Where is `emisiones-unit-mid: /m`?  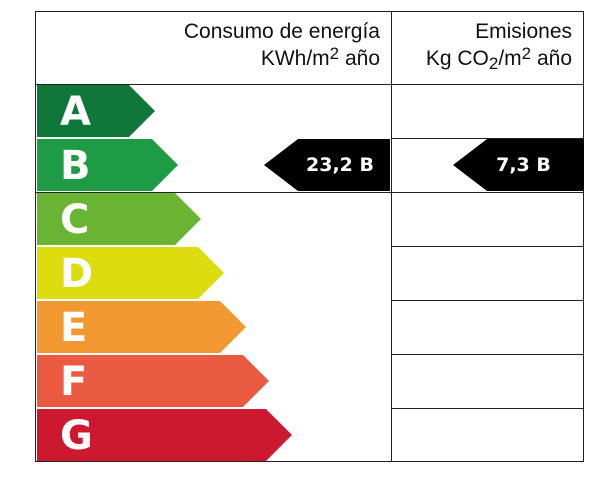
emisiones-unit-mid: /m is located at coordinates (510, 58).